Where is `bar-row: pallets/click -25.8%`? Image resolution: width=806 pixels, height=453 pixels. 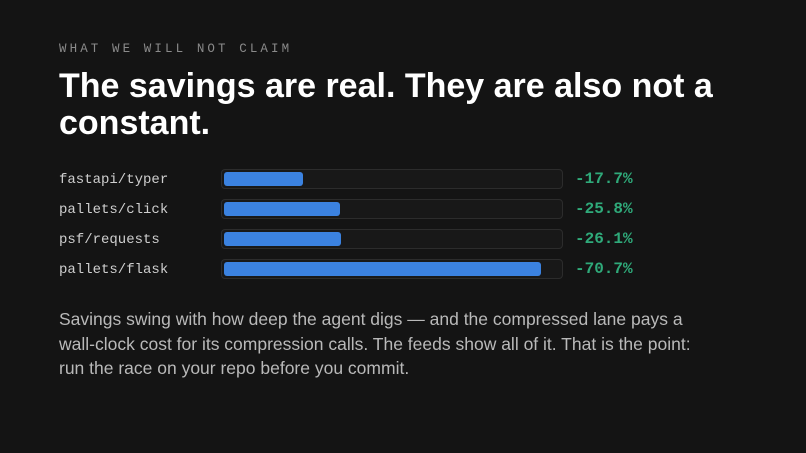
bar-row: pallets/click -25.8% is located at coordinates (379, 214).